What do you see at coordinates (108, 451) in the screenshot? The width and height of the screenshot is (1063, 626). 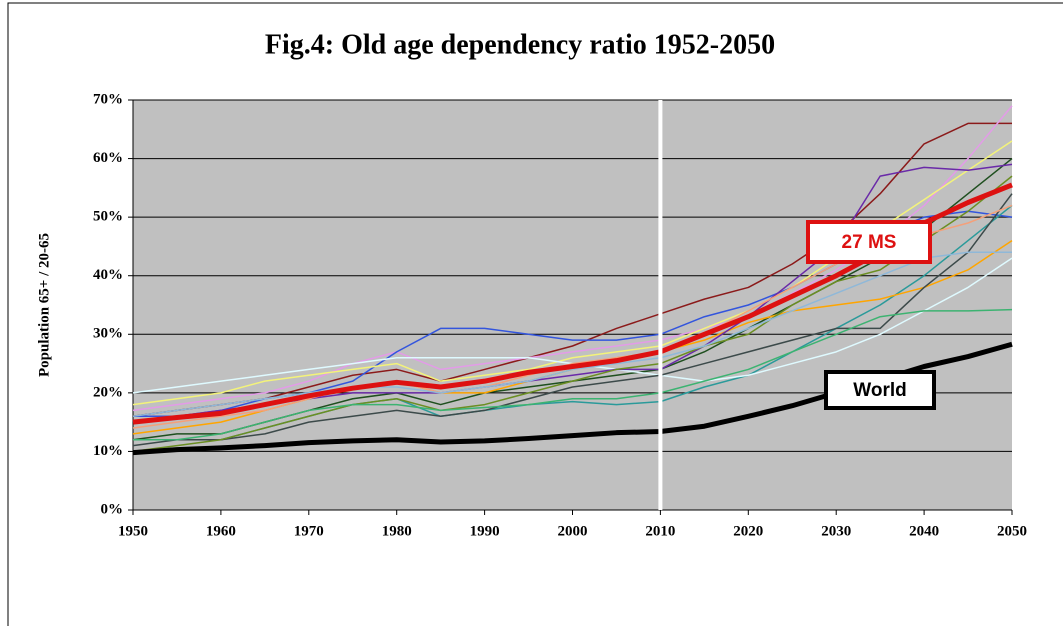 I see `y-tick-label: 10%` at bounding box center [108, 451].